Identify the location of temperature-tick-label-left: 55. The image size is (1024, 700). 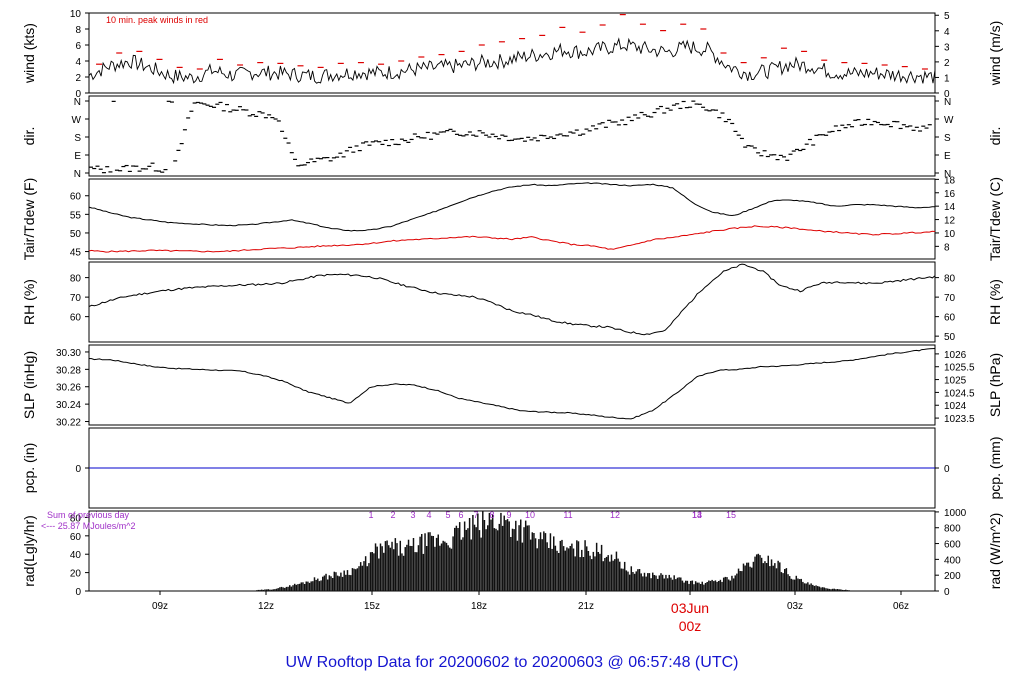
(76, 215).